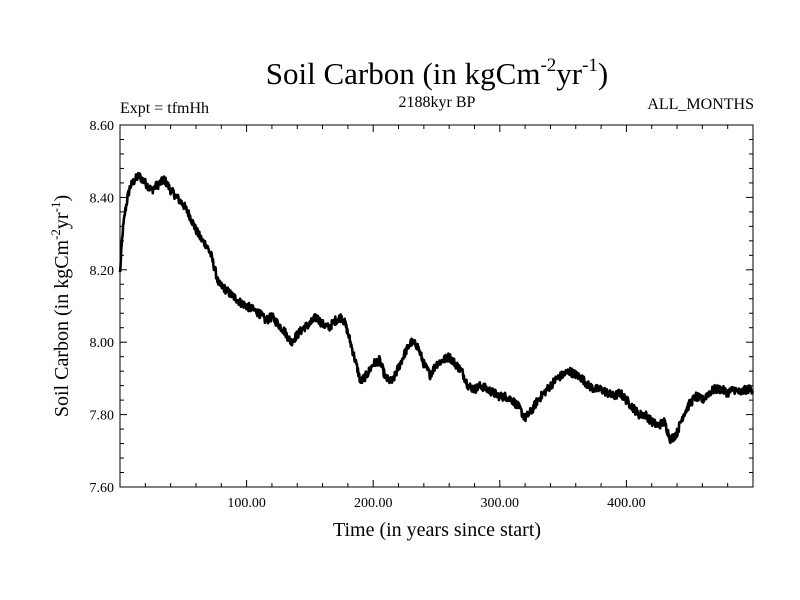 The height and width of the screenshot is (600, 800). What do you see at coordinates (626, 503) in the screenshot?
I see `x-tick-label: 400.00` at bounding box center [626, 503].